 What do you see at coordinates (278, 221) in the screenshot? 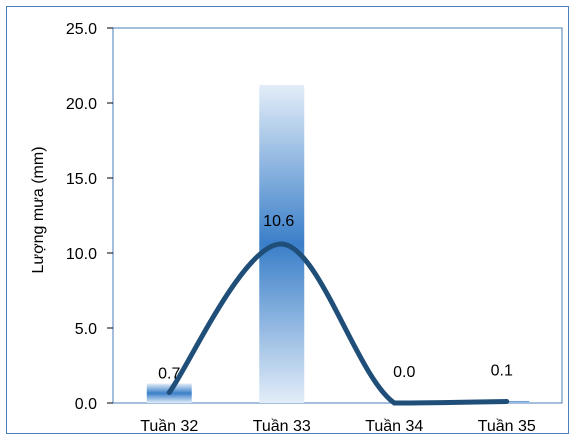
I see `data-label-2: 10.6` at bounding box center [278, 221].